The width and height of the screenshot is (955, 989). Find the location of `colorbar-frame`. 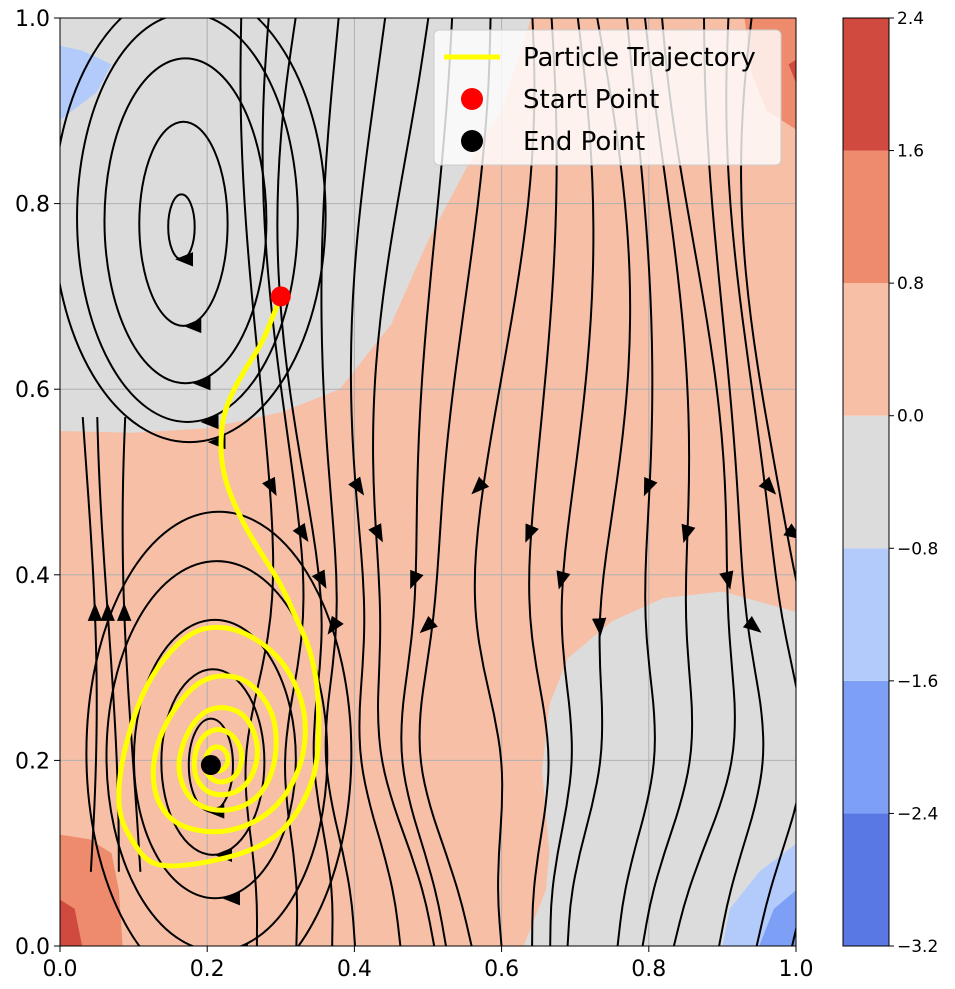

colorbar-frame is located at coordinates (866, 482).